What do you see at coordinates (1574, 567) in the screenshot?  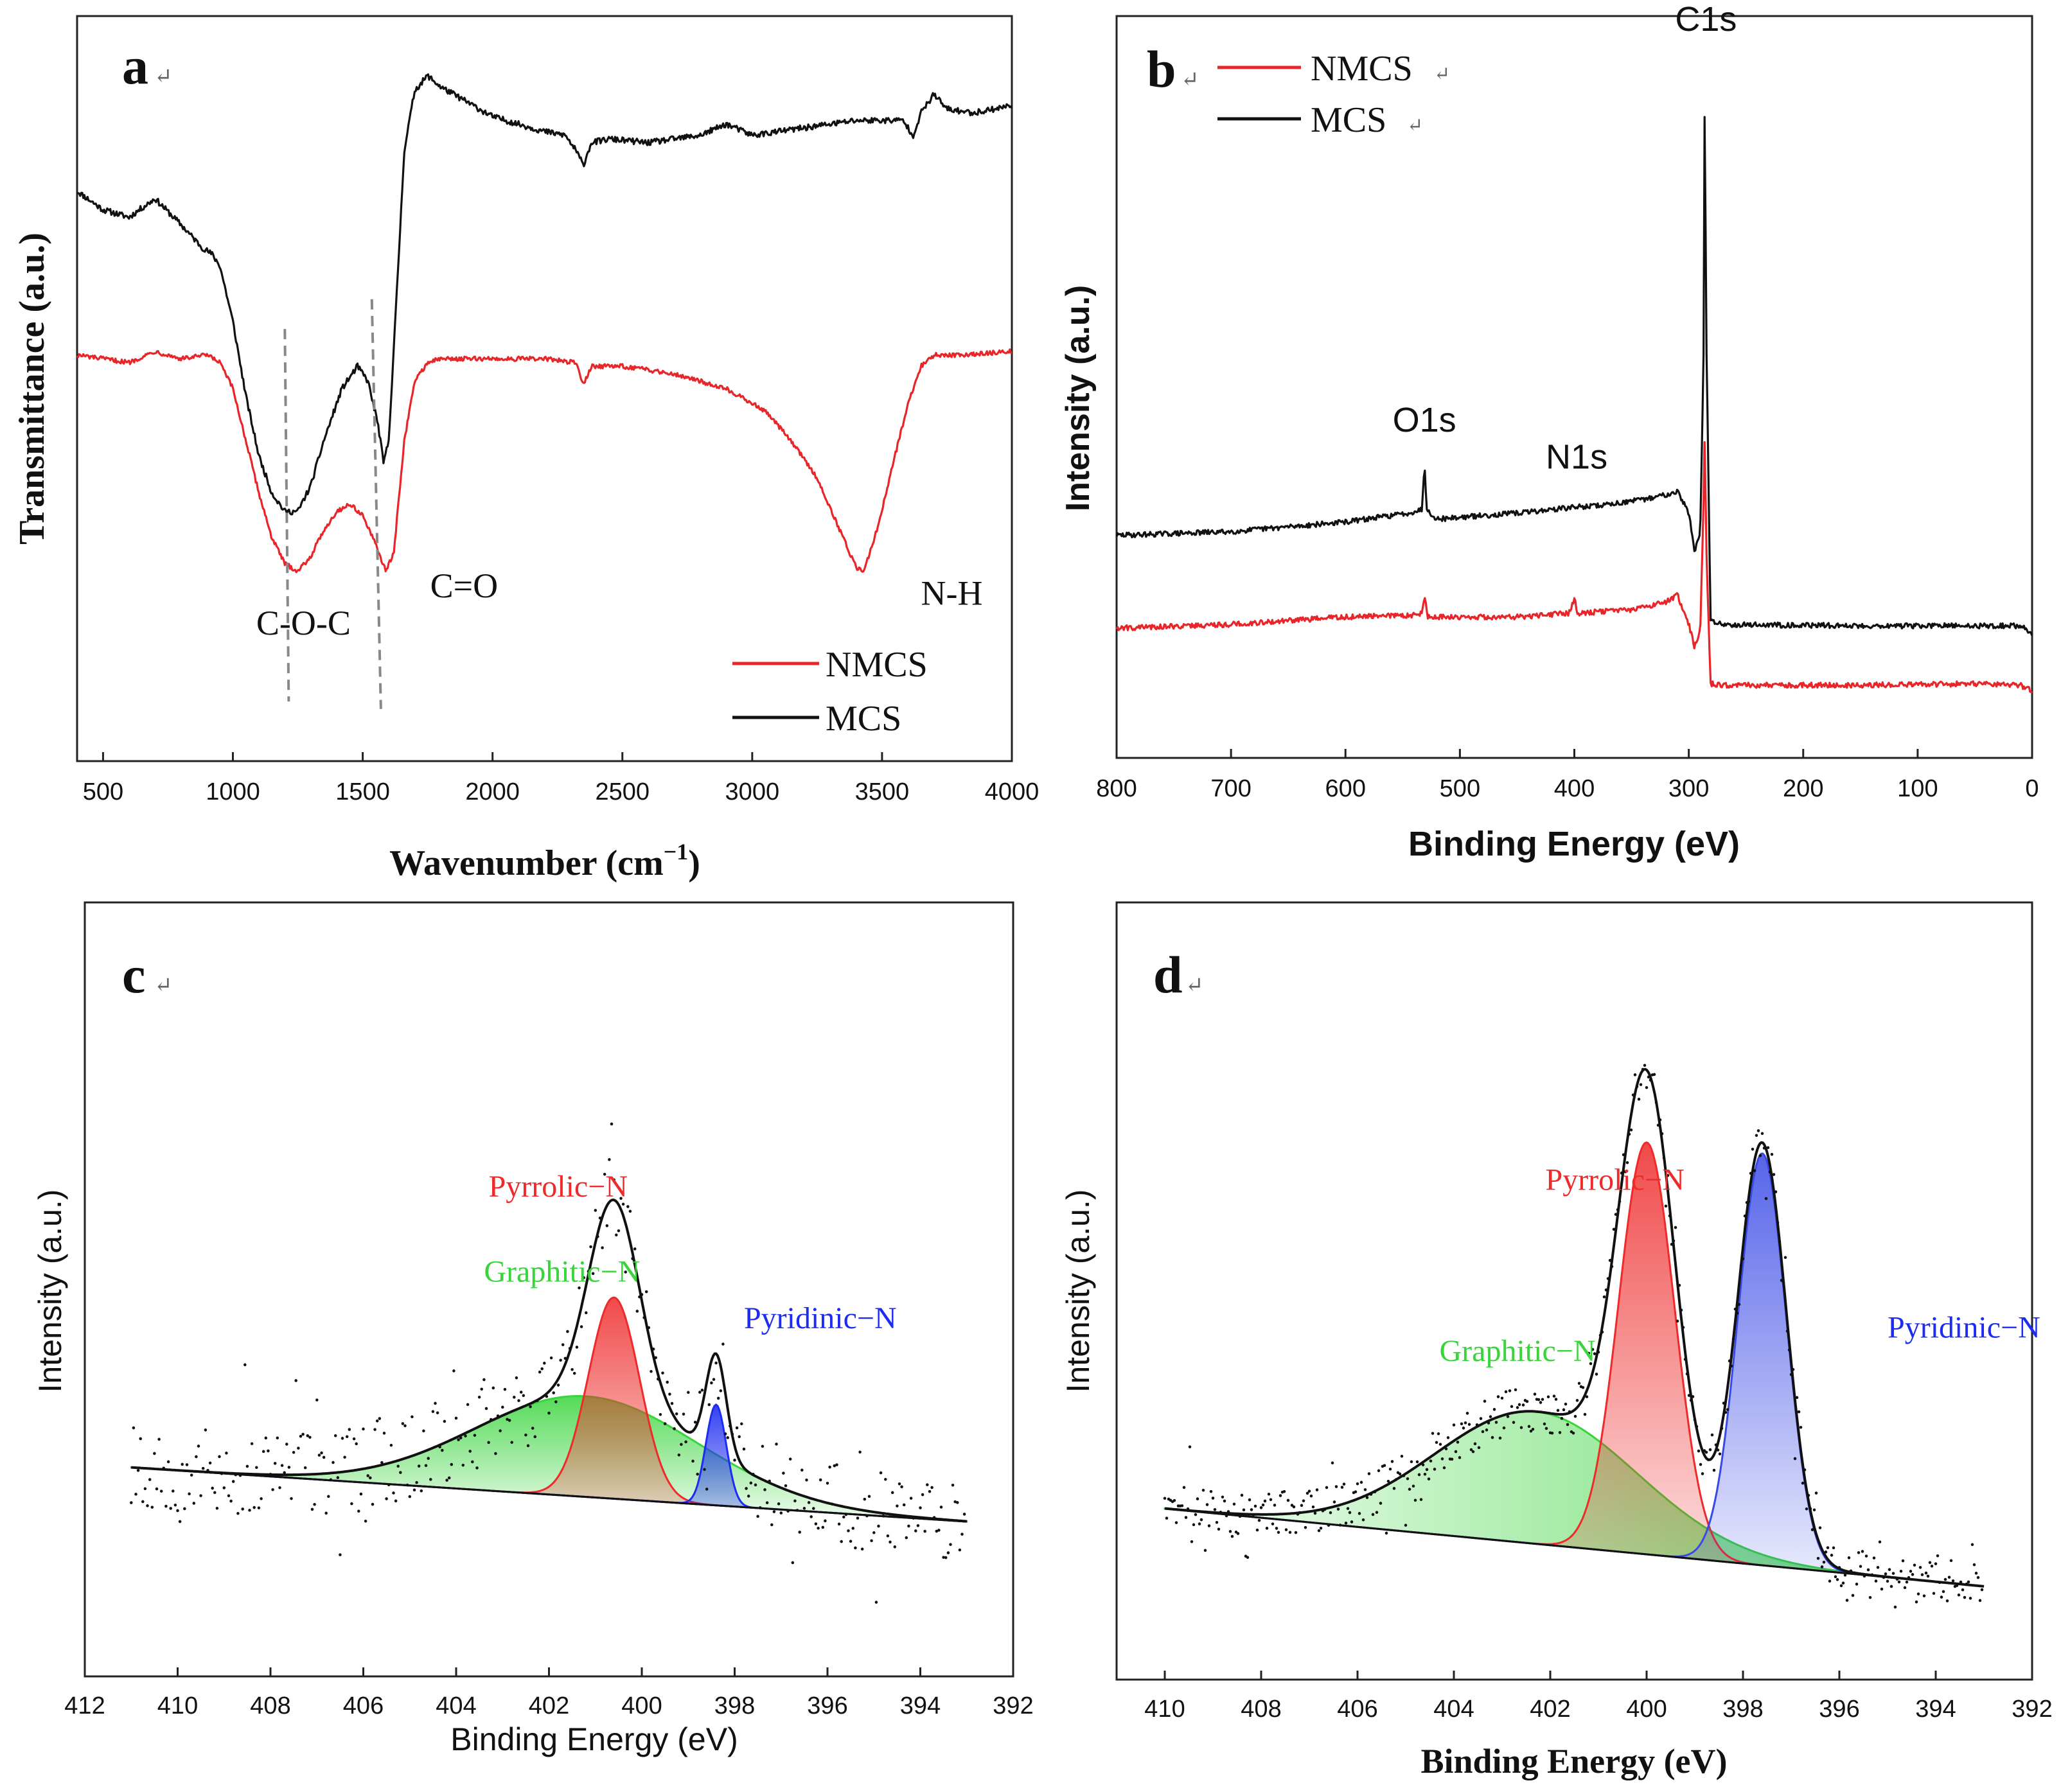 I see `panel-b-series-nmcs` at bounding box center [1574, 567].